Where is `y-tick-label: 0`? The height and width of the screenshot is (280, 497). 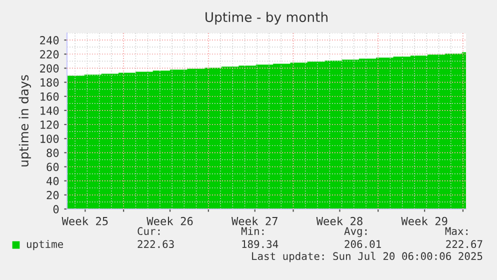 y-tick-label: 0 is located at coordinates (56, 209).